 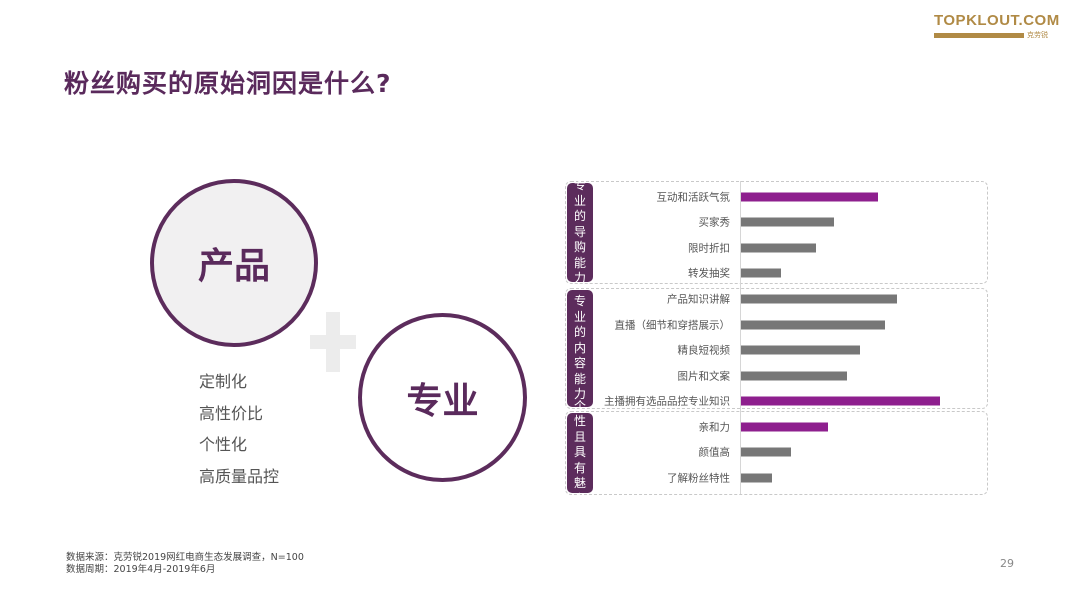 I want to click on data-period: 数据周期：2019年4月-2019年6月, so click(x=141, y=569).